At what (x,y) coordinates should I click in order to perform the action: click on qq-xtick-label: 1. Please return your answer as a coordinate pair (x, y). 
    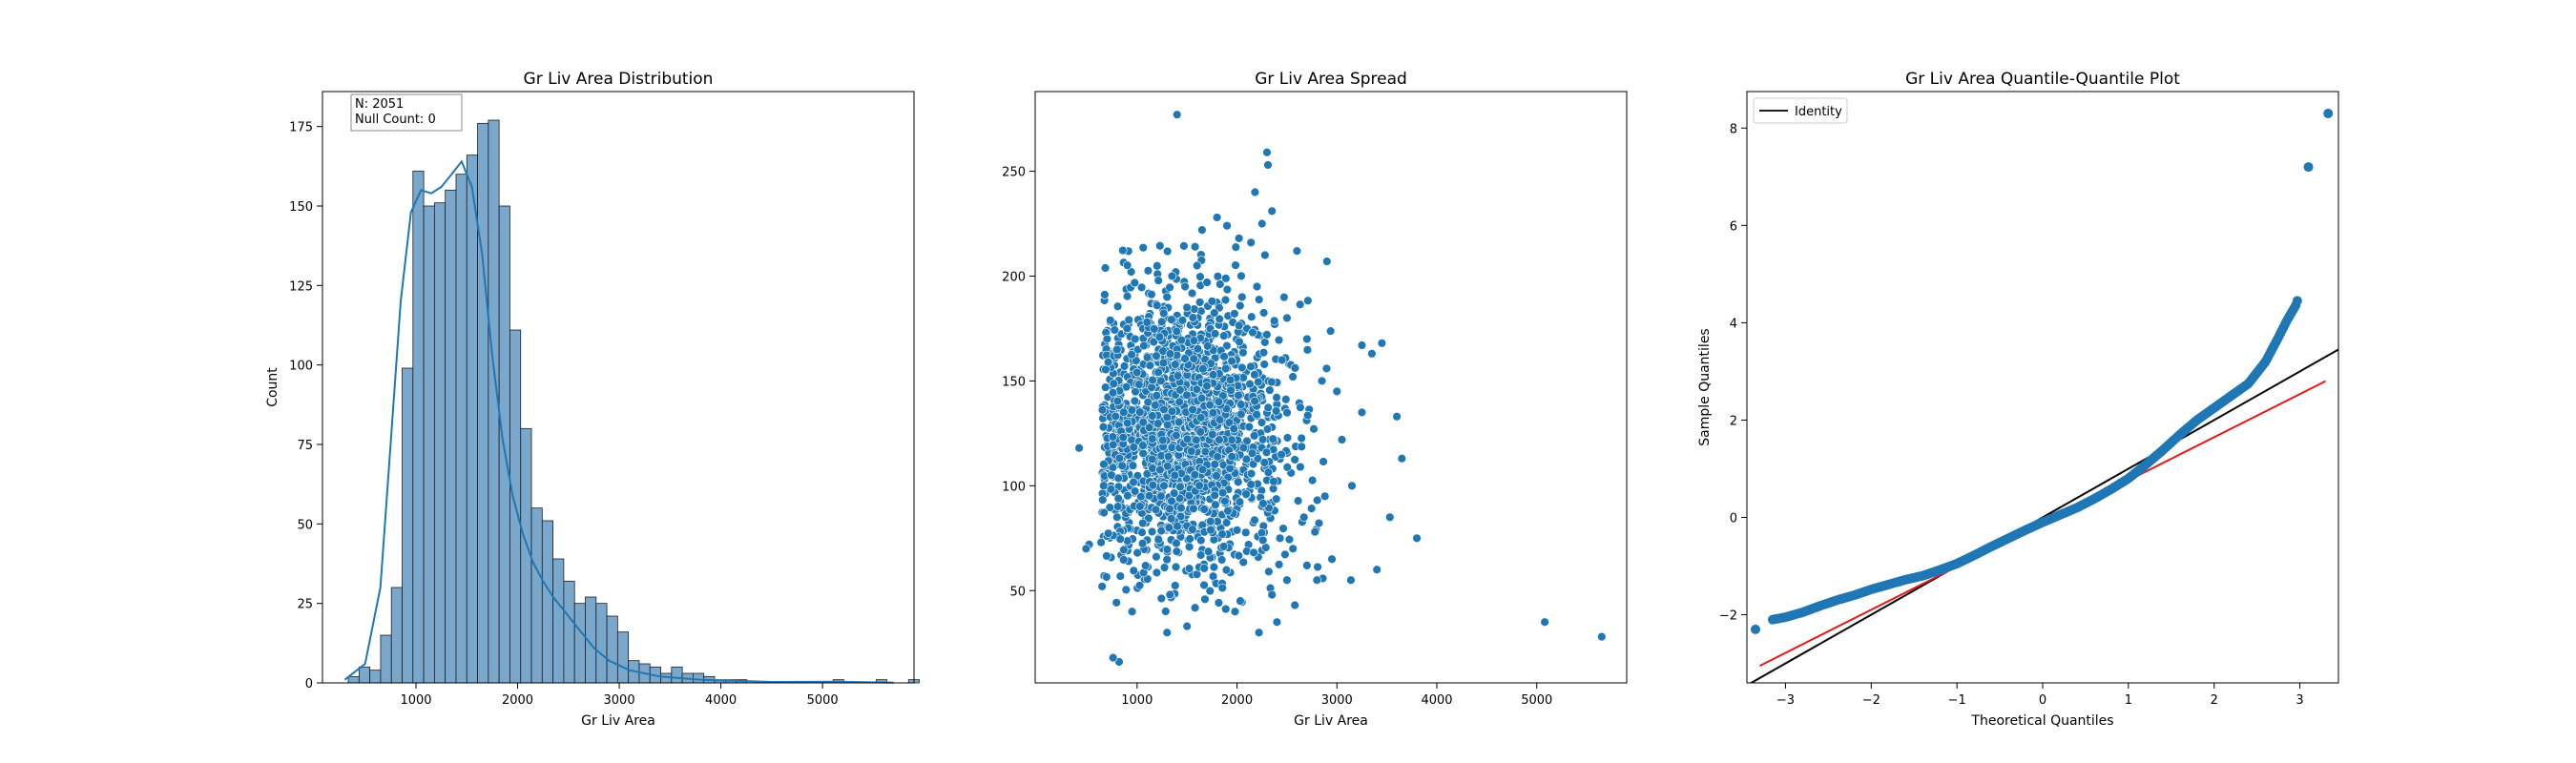
    Looking at the image, I should click on (2128, 700).